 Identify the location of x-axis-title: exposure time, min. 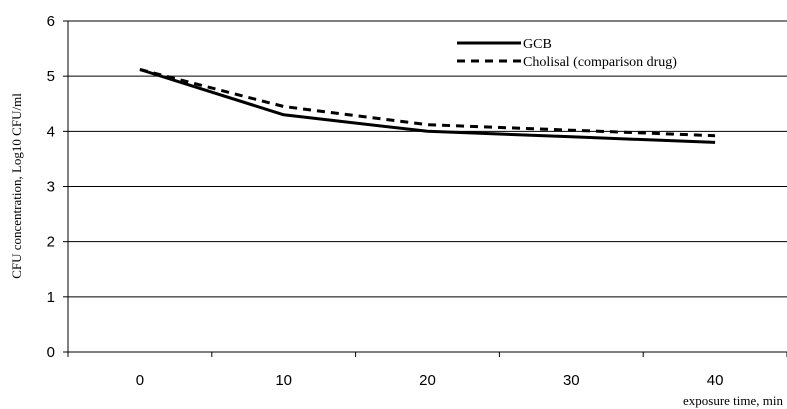
(733, 400).